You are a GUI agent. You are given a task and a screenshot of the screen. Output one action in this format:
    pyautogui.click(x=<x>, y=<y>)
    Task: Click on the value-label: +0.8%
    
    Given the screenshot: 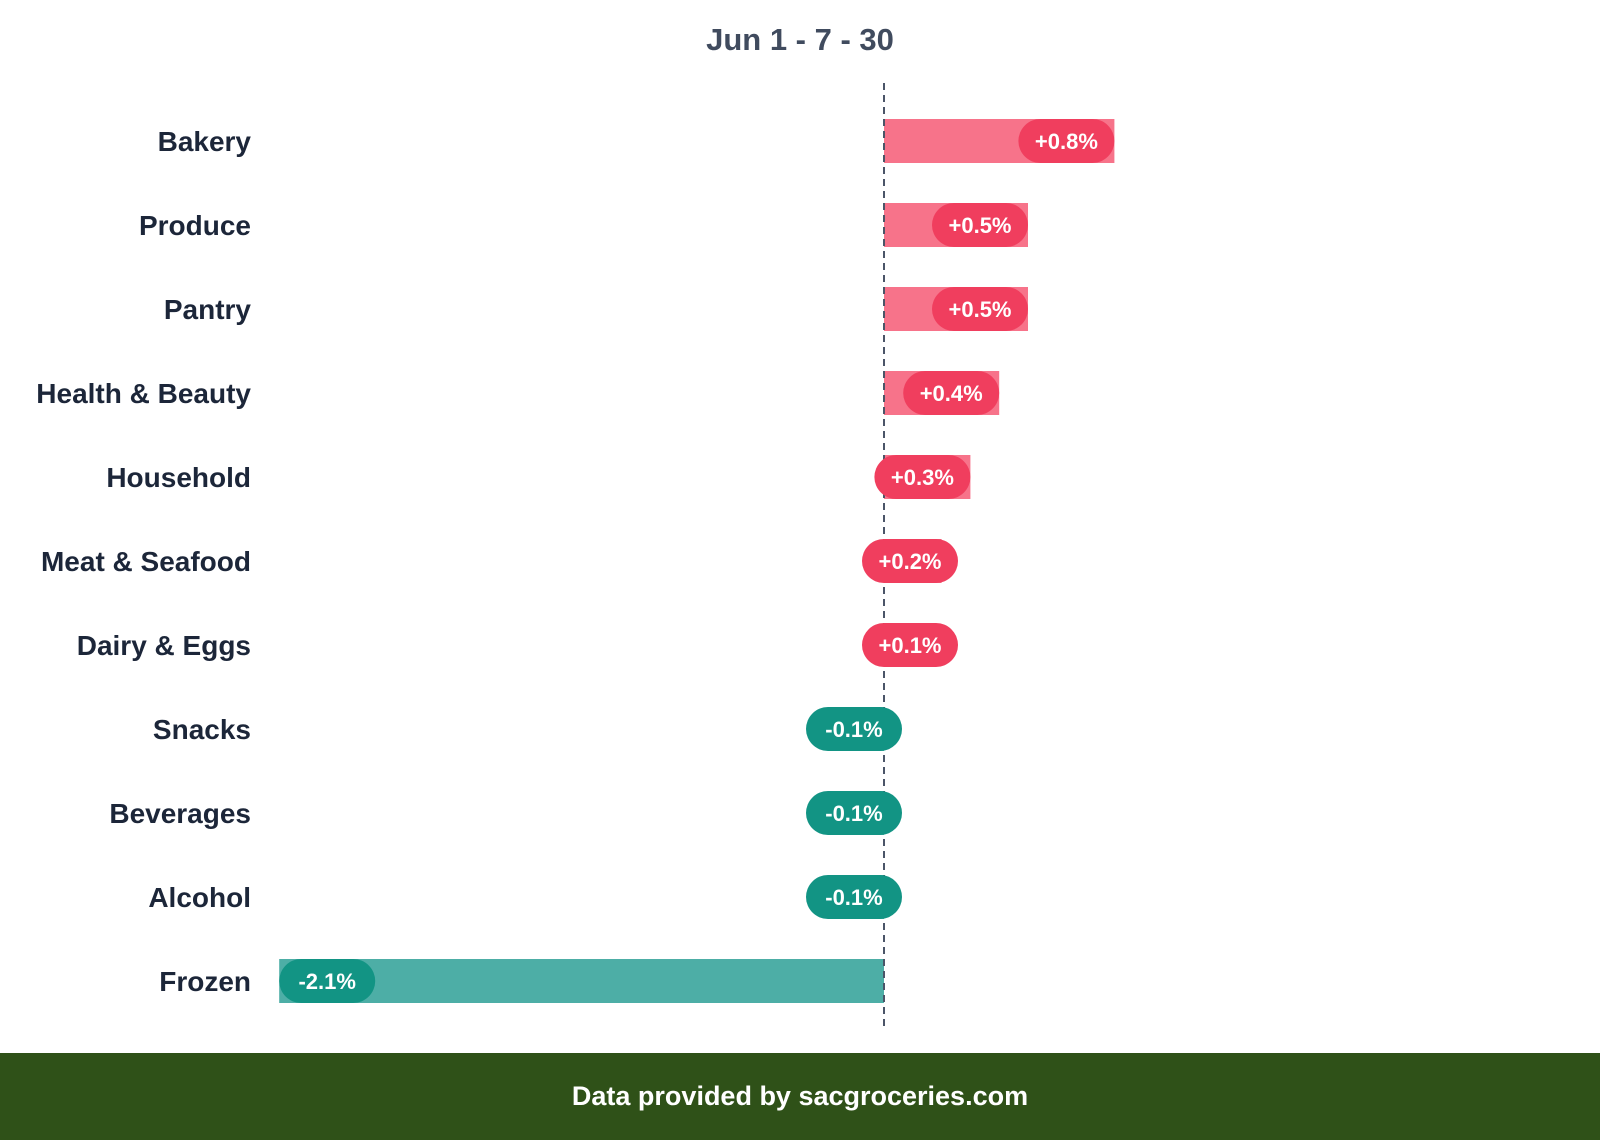 What is the action you would take?
    pyautogui.click(x=1066, y=141)
    